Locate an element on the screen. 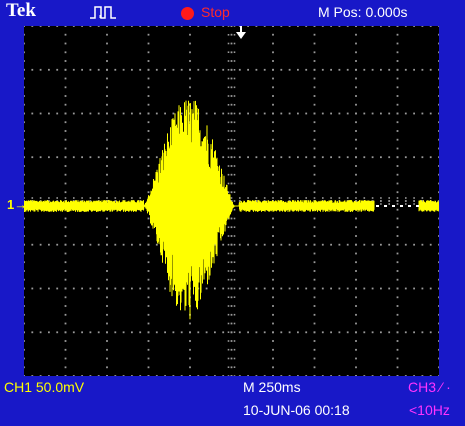 This screenshot has height=426, width=465. pulse-trigger-icon is located at coordinates (103, 12).